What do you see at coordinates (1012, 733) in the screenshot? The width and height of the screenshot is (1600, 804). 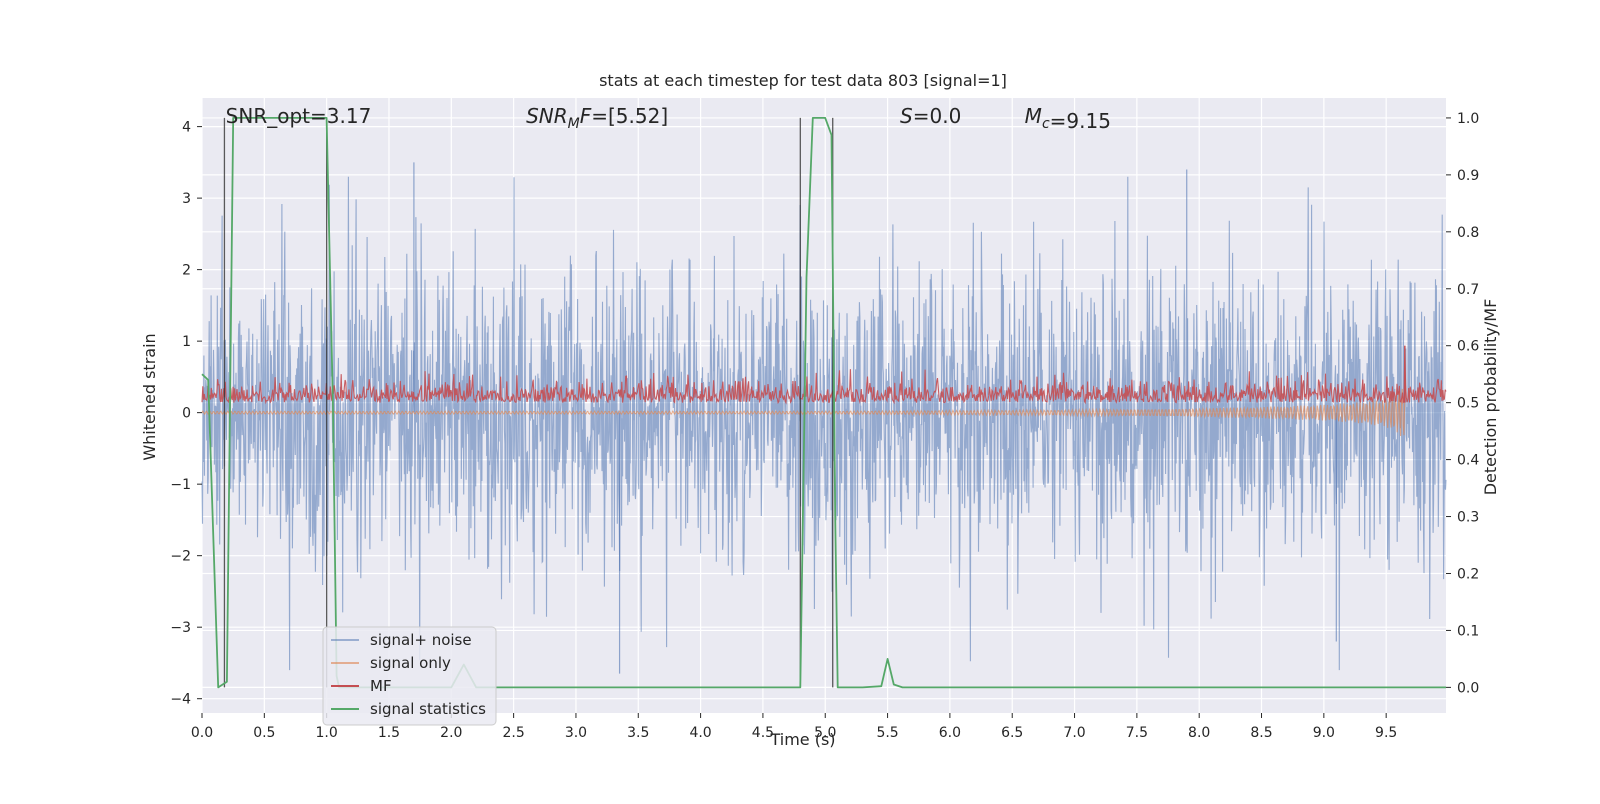 I see `x-tick-label-13: 6.5` at bounding box center [1012, 733].